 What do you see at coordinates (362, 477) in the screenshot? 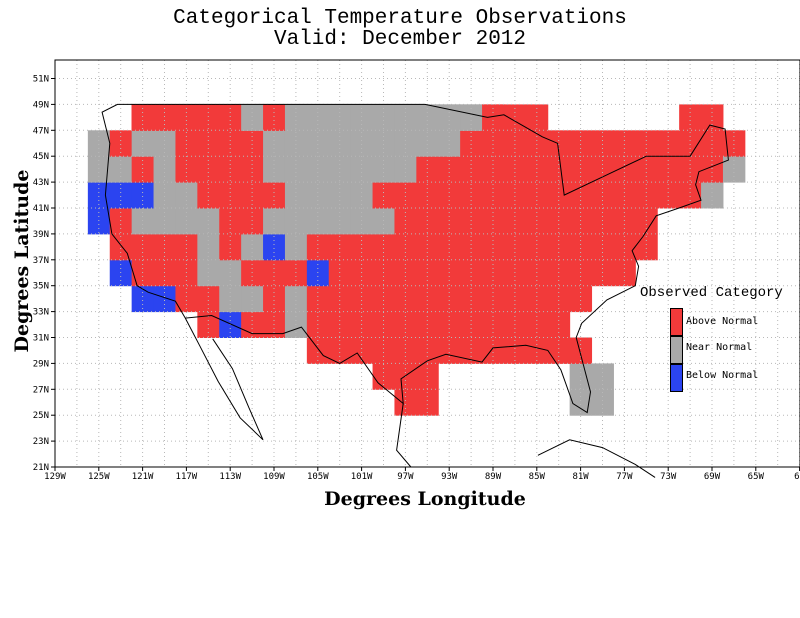
I see `x-tick-label: 101W` at bounding box center [362, 477].